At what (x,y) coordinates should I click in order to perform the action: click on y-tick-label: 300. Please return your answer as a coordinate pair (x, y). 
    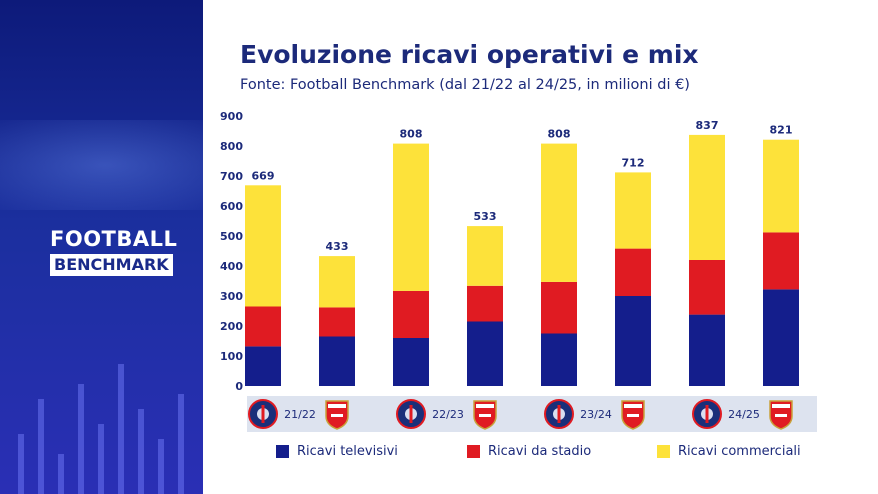
    Looking at the image, I should click on (231, 296).